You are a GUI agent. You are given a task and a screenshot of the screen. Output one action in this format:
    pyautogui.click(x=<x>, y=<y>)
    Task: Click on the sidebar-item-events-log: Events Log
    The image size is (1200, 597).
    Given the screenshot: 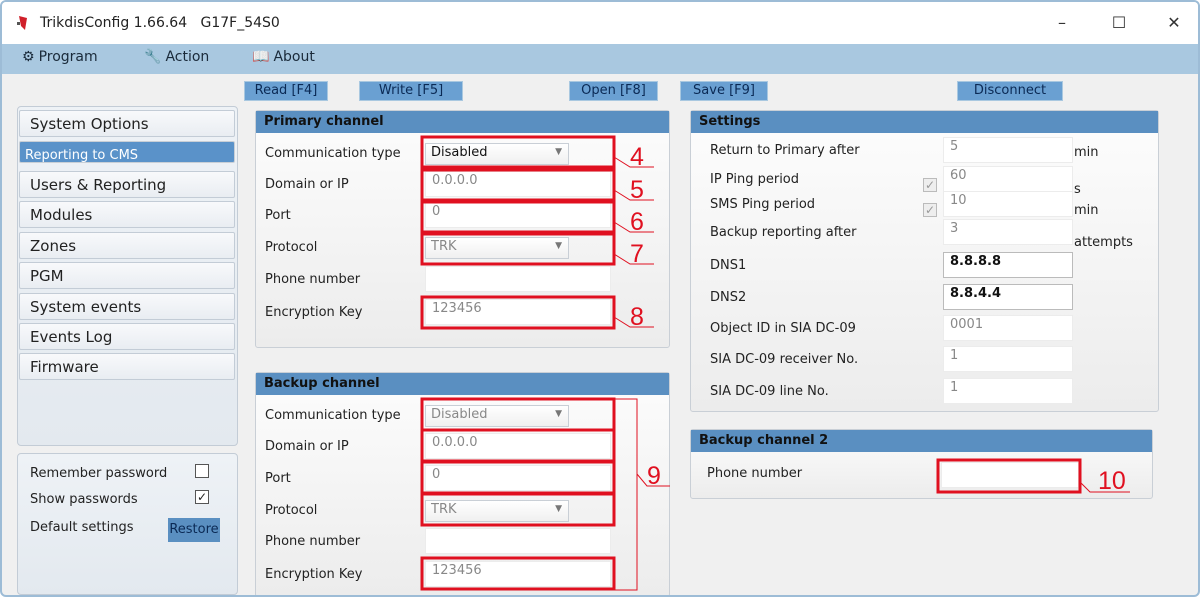 What is the action you would take?
    pyautogui.click(x=127, y=336)
    